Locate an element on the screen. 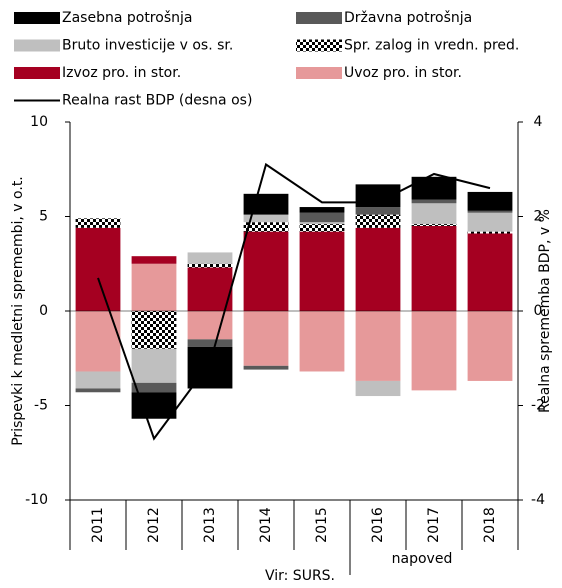 The width and height of the screenshot is (562, 588). legend-label: Izvoz pro. in stor. is located at coordinates (121, 73).